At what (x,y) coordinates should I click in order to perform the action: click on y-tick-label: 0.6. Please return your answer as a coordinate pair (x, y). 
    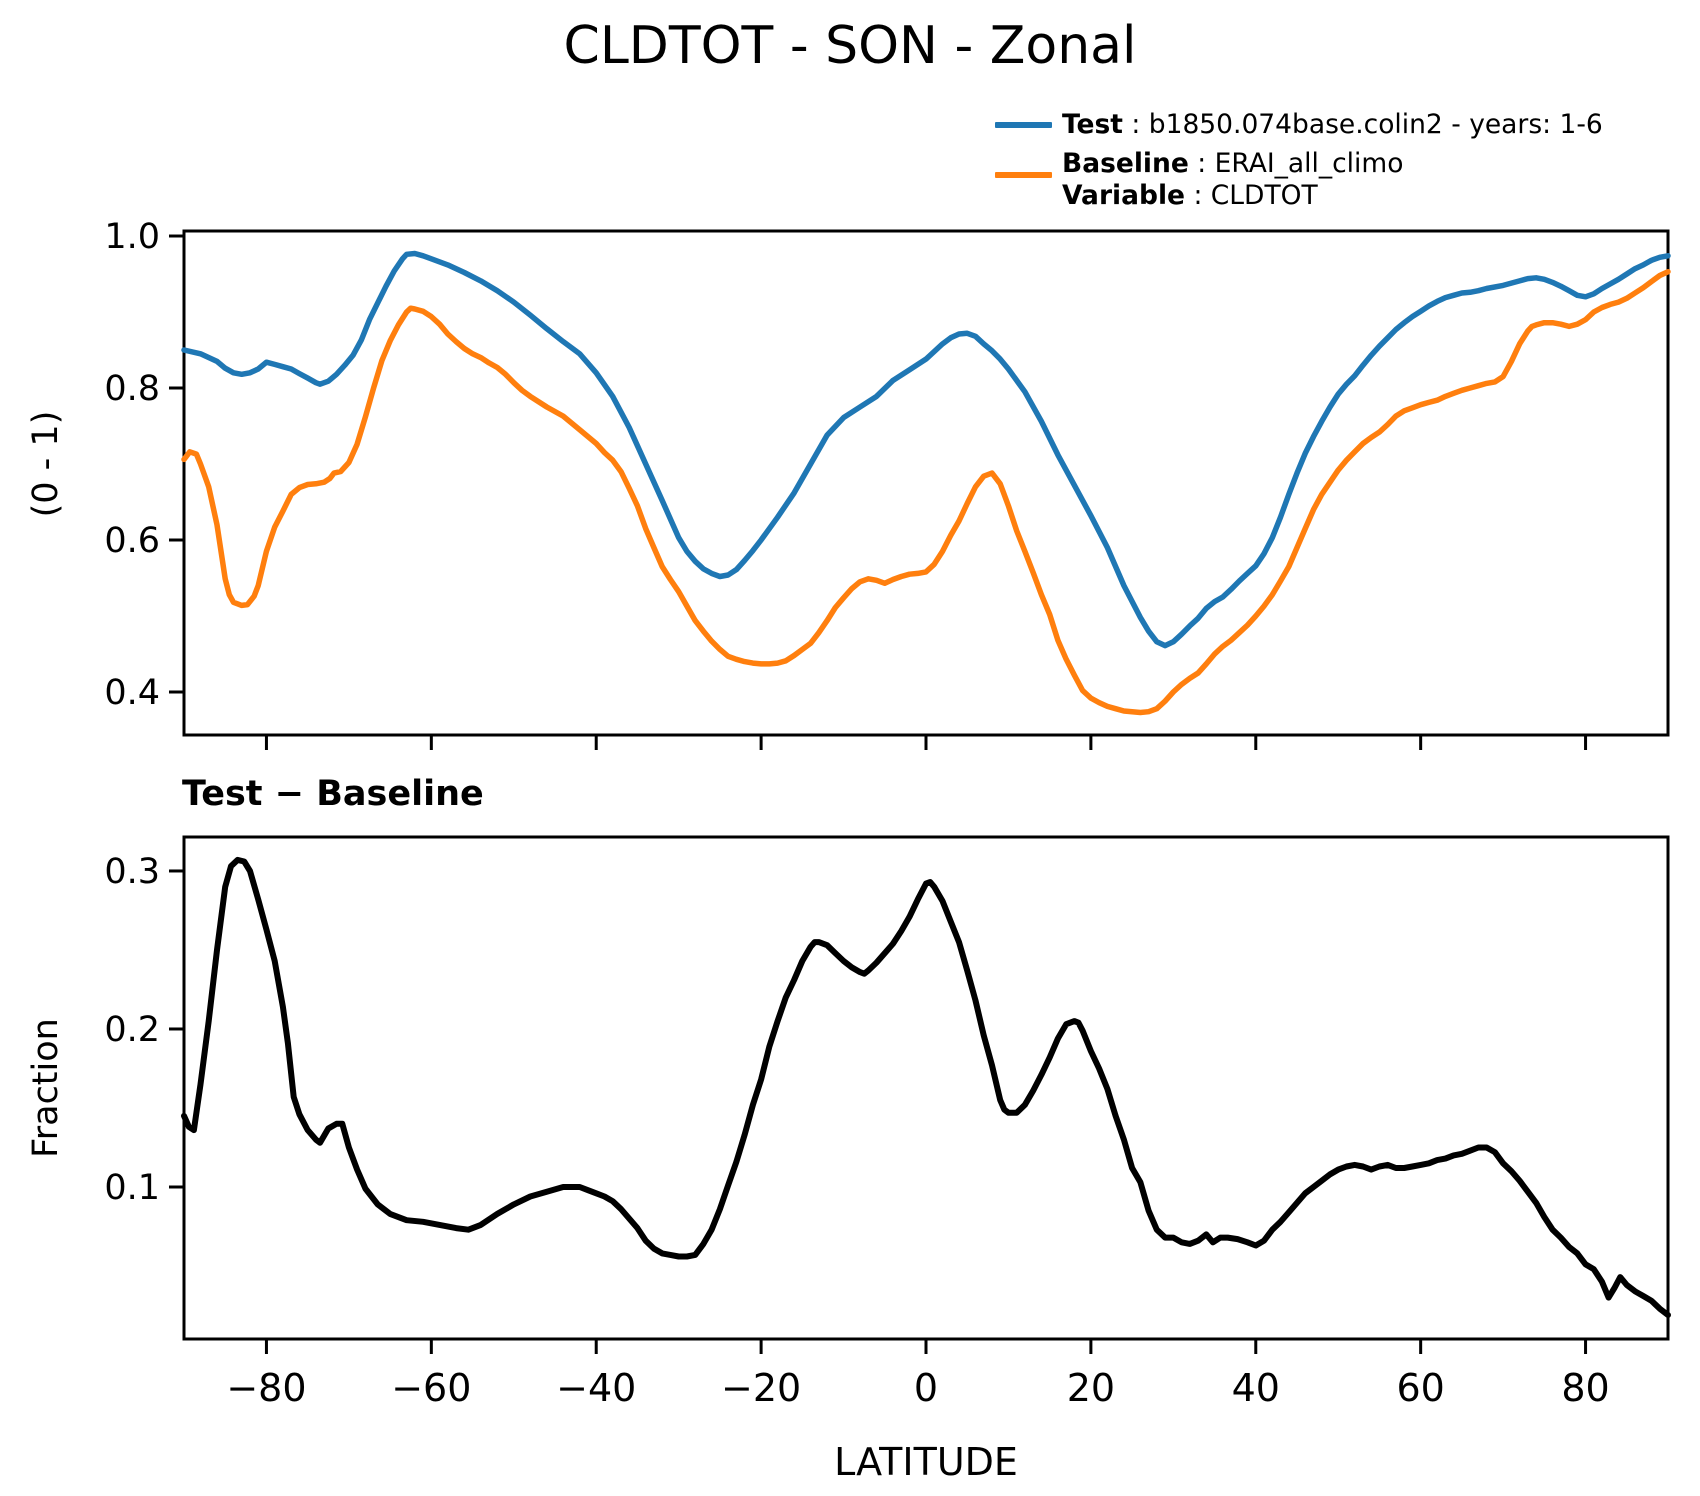
    Looking at the image, I should click on (132, 541).